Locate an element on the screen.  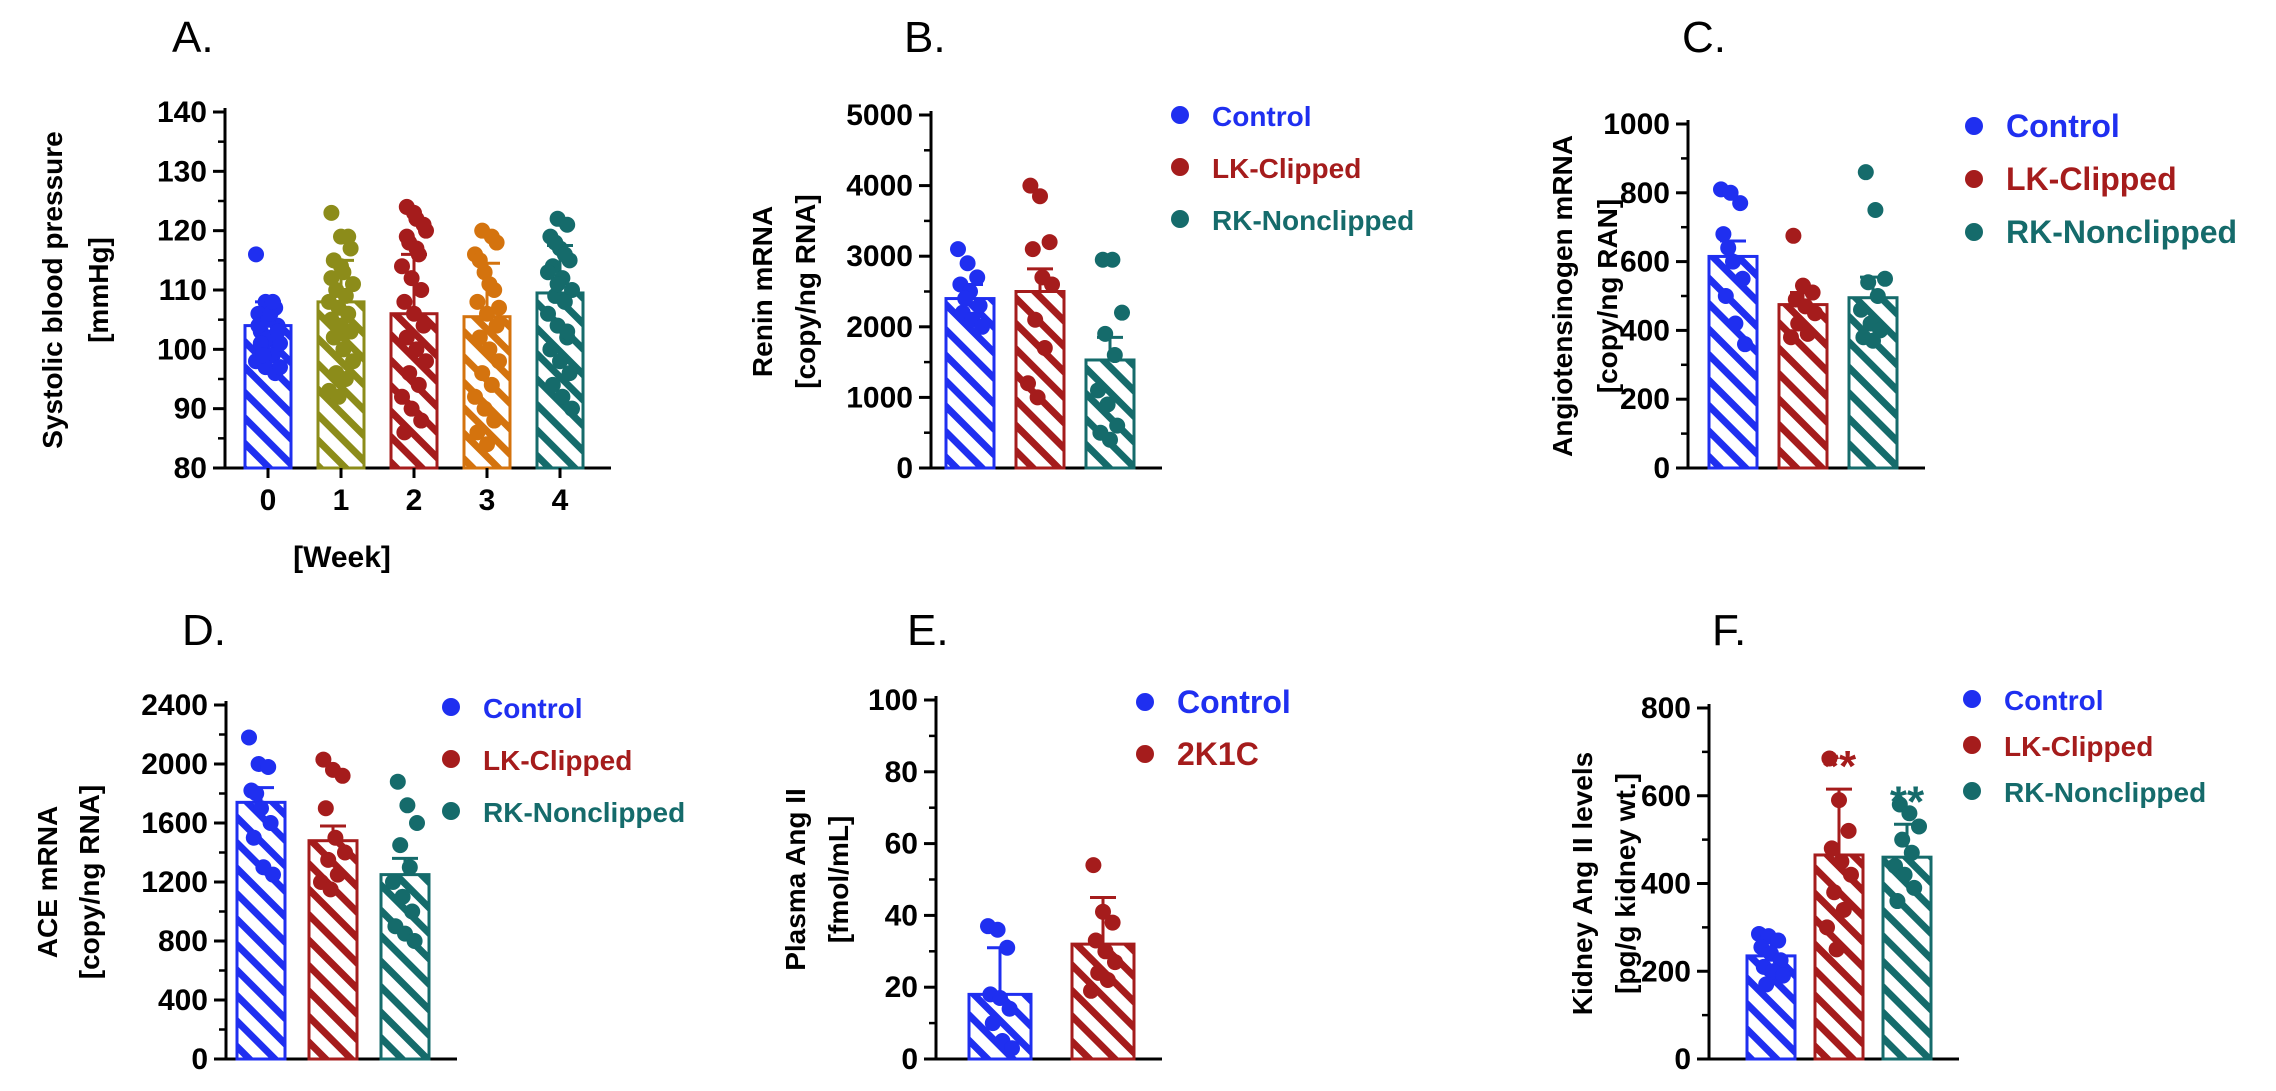
y-tick-label: 120 is located at coordinates (182, 231).